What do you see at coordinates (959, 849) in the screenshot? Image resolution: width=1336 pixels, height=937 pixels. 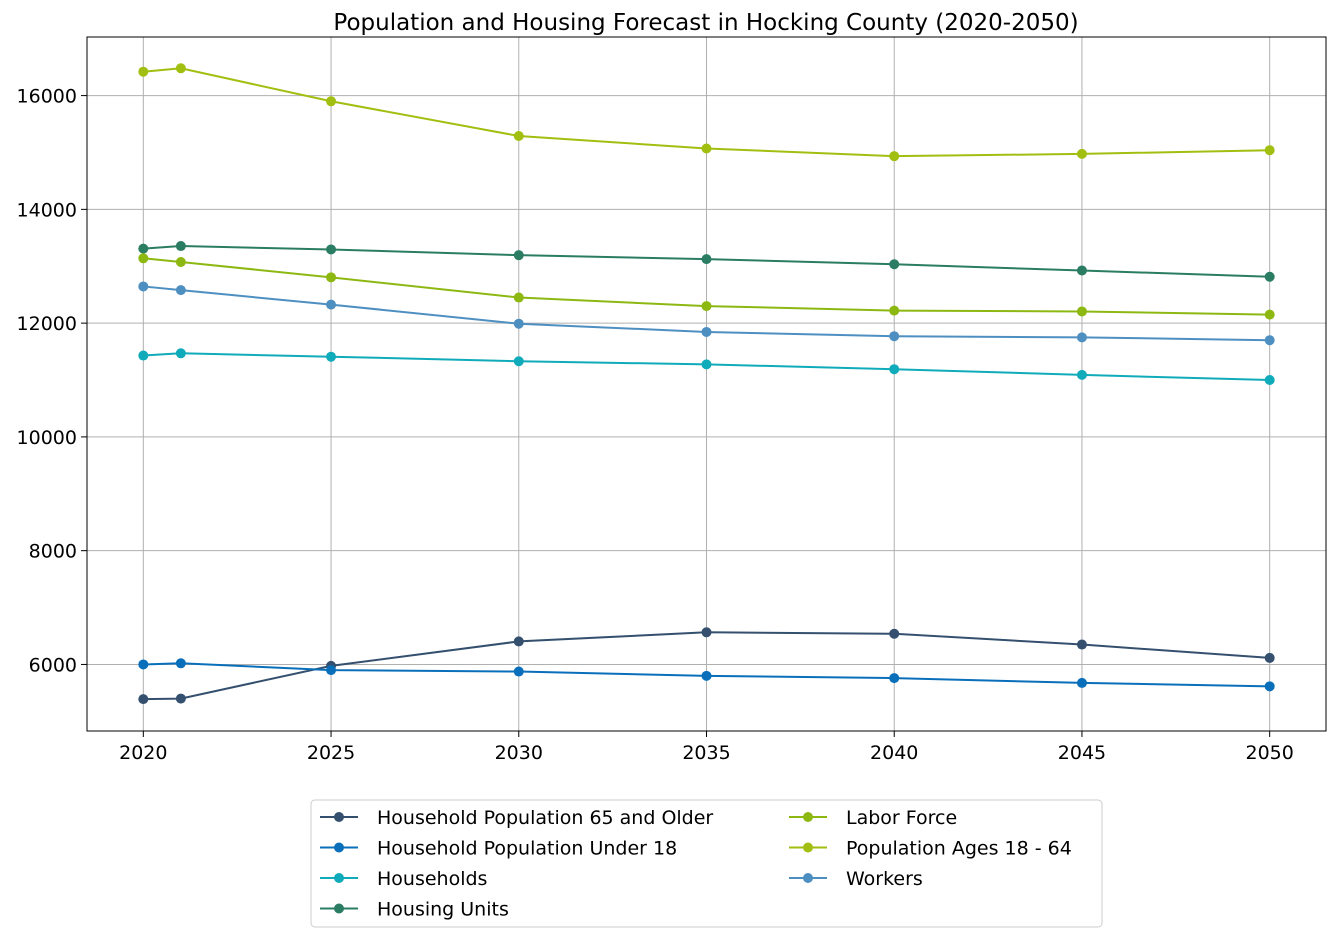 I see `legend-label: Population Ages 18 - 64` at bounding box center [959, 849].